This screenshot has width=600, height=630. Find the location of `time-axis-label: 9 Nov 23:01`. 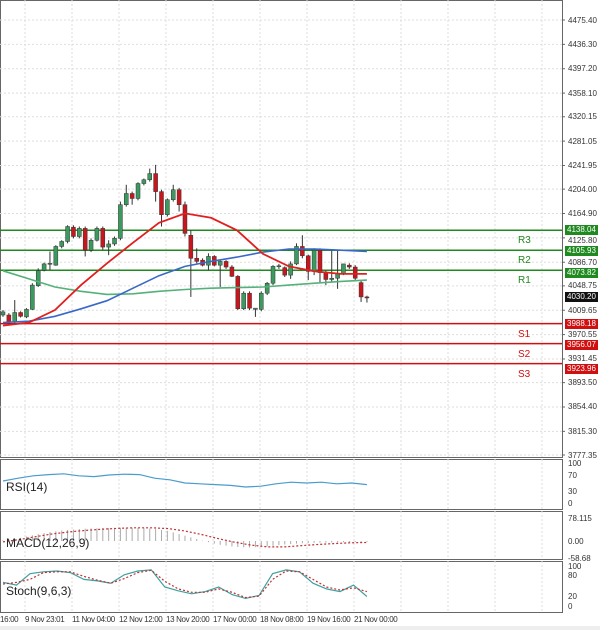

time-axis-label: 9 Nov 23:01 is located at coordinates (45, 619).